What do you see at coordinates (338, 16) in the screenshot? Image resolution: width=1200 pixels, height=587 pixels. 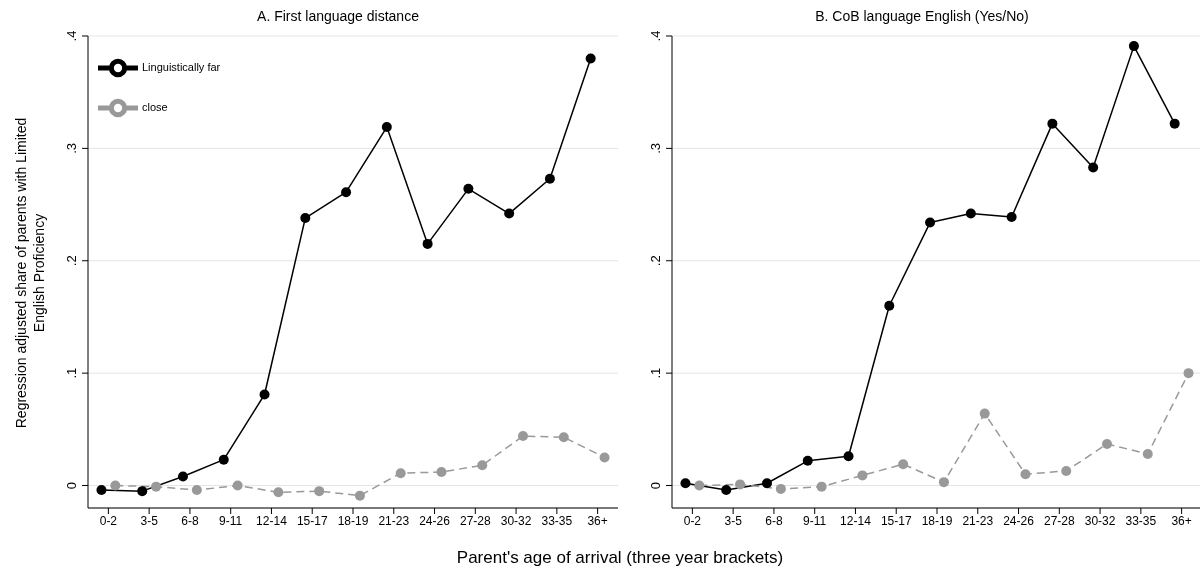 I see `chart-title: A. First language distance` at bounding box center [338, 16].